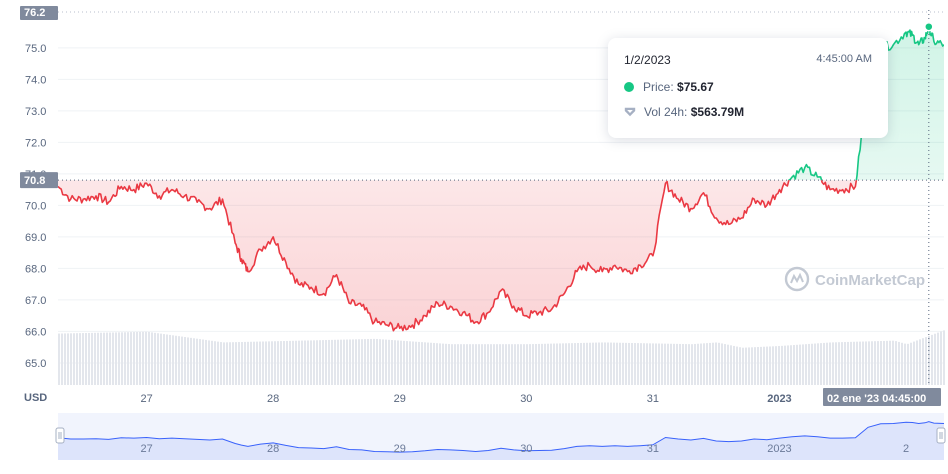  What do you see at coordinates (941, 435) in the screenshot?
I see `navigator-right-handle` at bounding box center [941, 435].